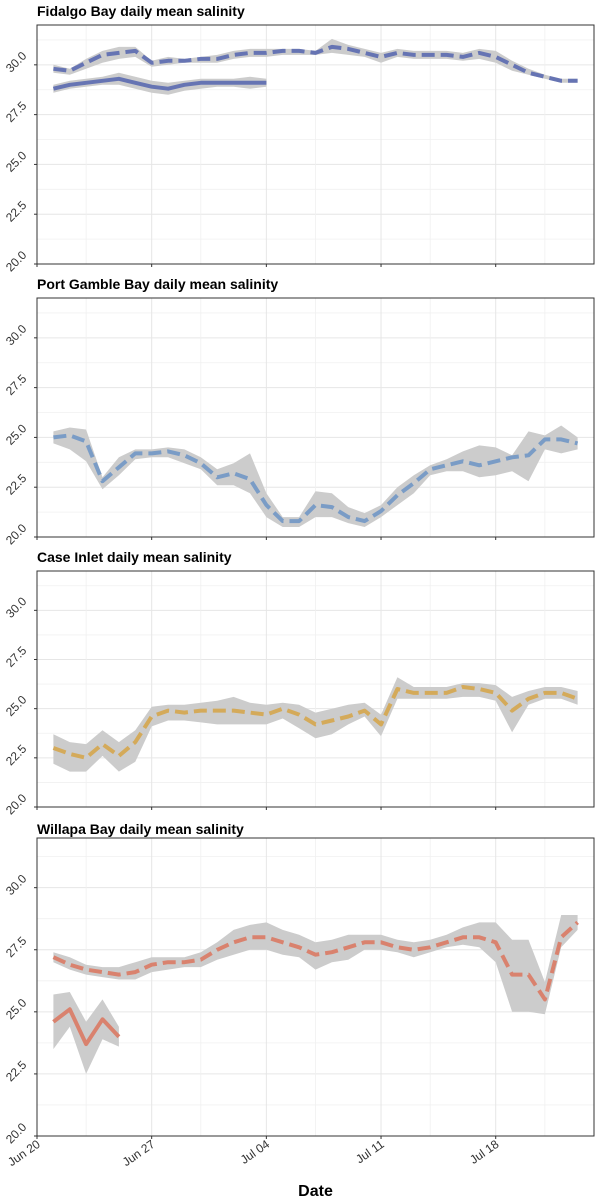 The image size is (600, 1200). Describe the element at coordinates (134, 557) in the screenshot. I see `panel-title: Case Inlet daily mean salinity` at that location.